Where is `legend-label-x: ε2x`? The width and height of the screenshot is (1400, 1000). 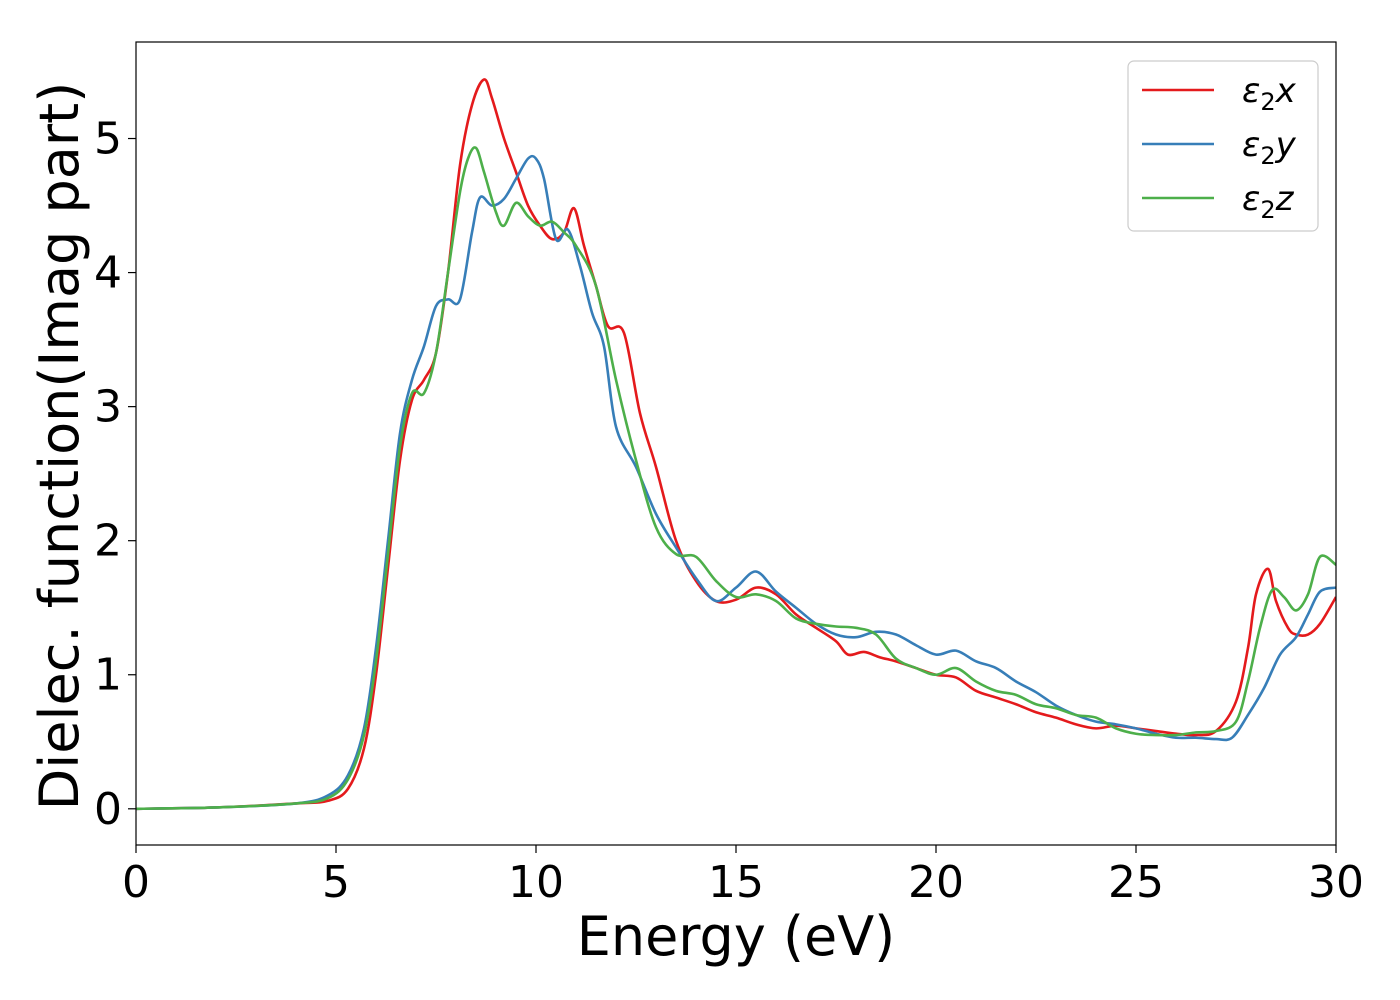
legend-label-x: ε2x is located at coordinates (1269, 93).